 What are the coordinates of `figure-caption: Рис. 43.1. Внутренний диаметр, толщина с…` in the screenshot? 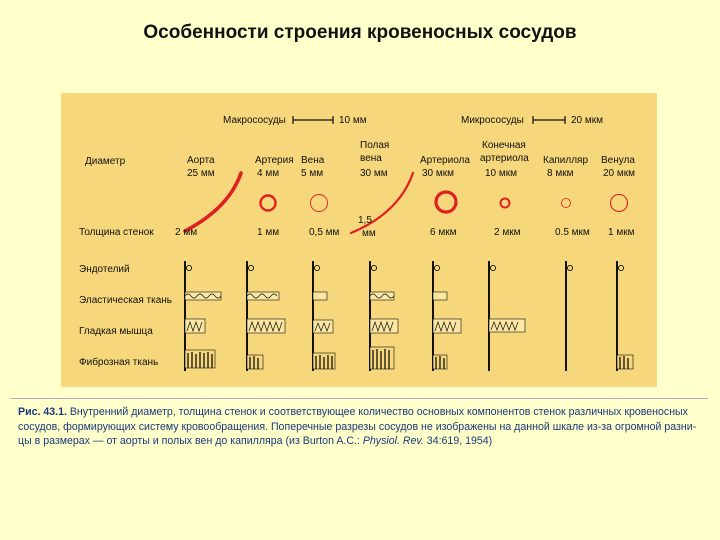 It's located at (362, 427).